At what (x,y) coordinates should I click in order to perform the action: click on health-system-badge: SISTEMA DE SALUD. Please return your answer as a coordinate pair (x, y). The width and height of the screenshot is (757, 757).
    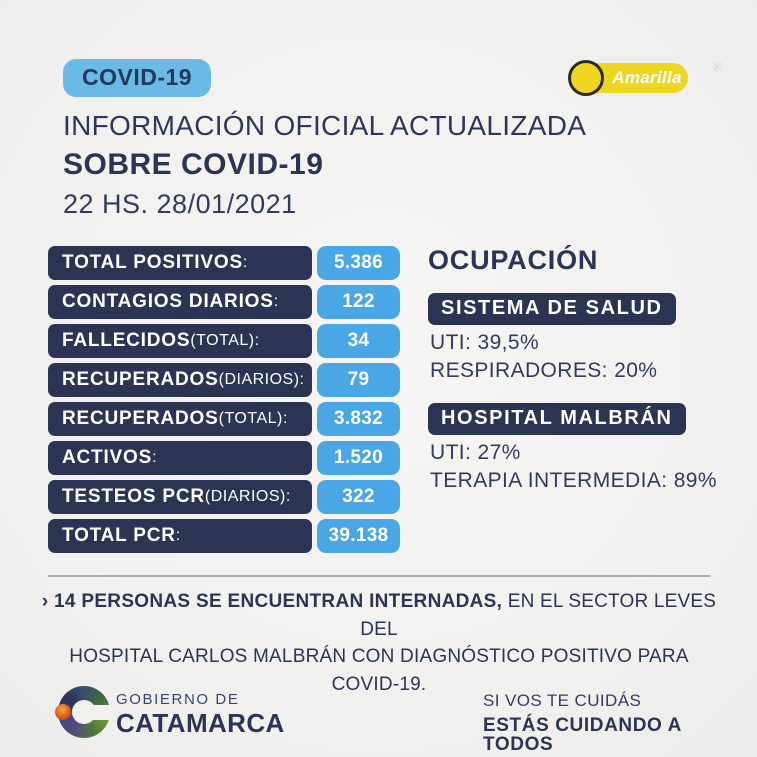
    Looking at the image, I should click on (552, 309).